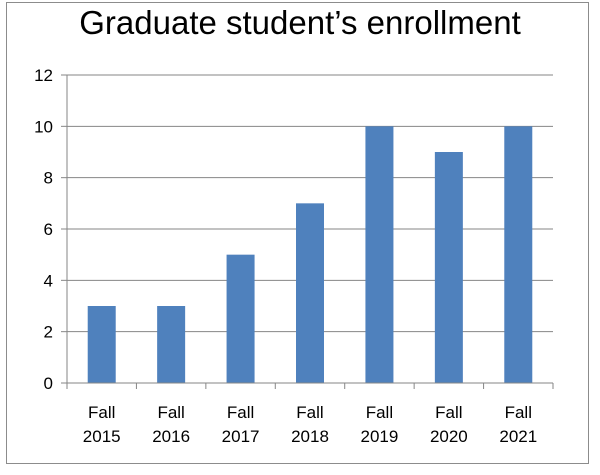 The height and width of the screenshot is (475, 600). Describe the element at coordinates (171, 424) in the screenshot. I see `x-category-label: Fall 2016` at that location.